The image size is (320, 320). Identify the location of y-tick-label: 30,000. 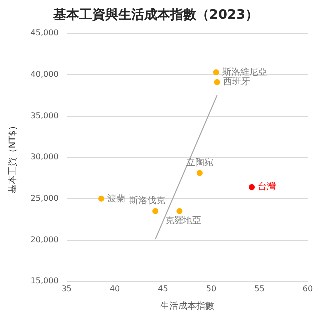
(44, 157).